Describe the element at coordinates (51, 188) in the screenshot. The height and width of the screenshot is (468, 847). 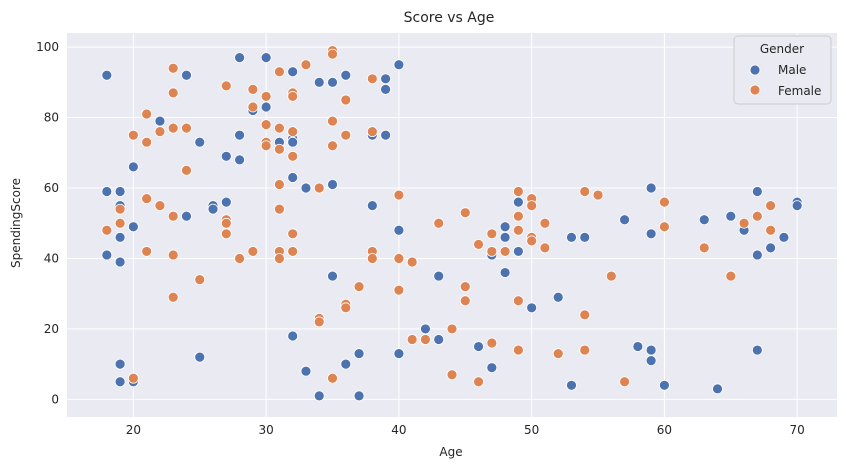
I see `y-tick-label: 60` at that location.